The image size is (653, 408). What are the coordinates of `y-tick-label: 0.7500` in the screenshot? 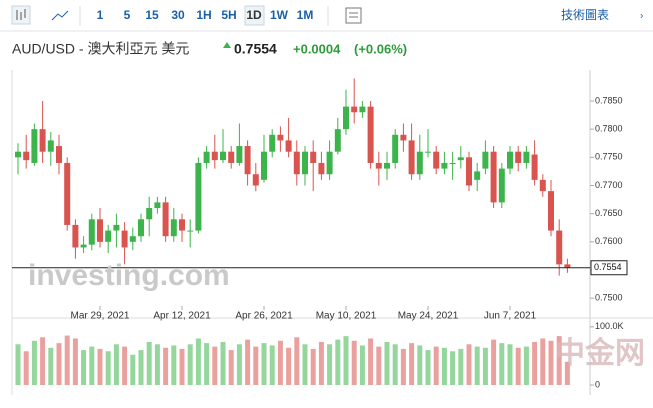 It's located at (609, 298).